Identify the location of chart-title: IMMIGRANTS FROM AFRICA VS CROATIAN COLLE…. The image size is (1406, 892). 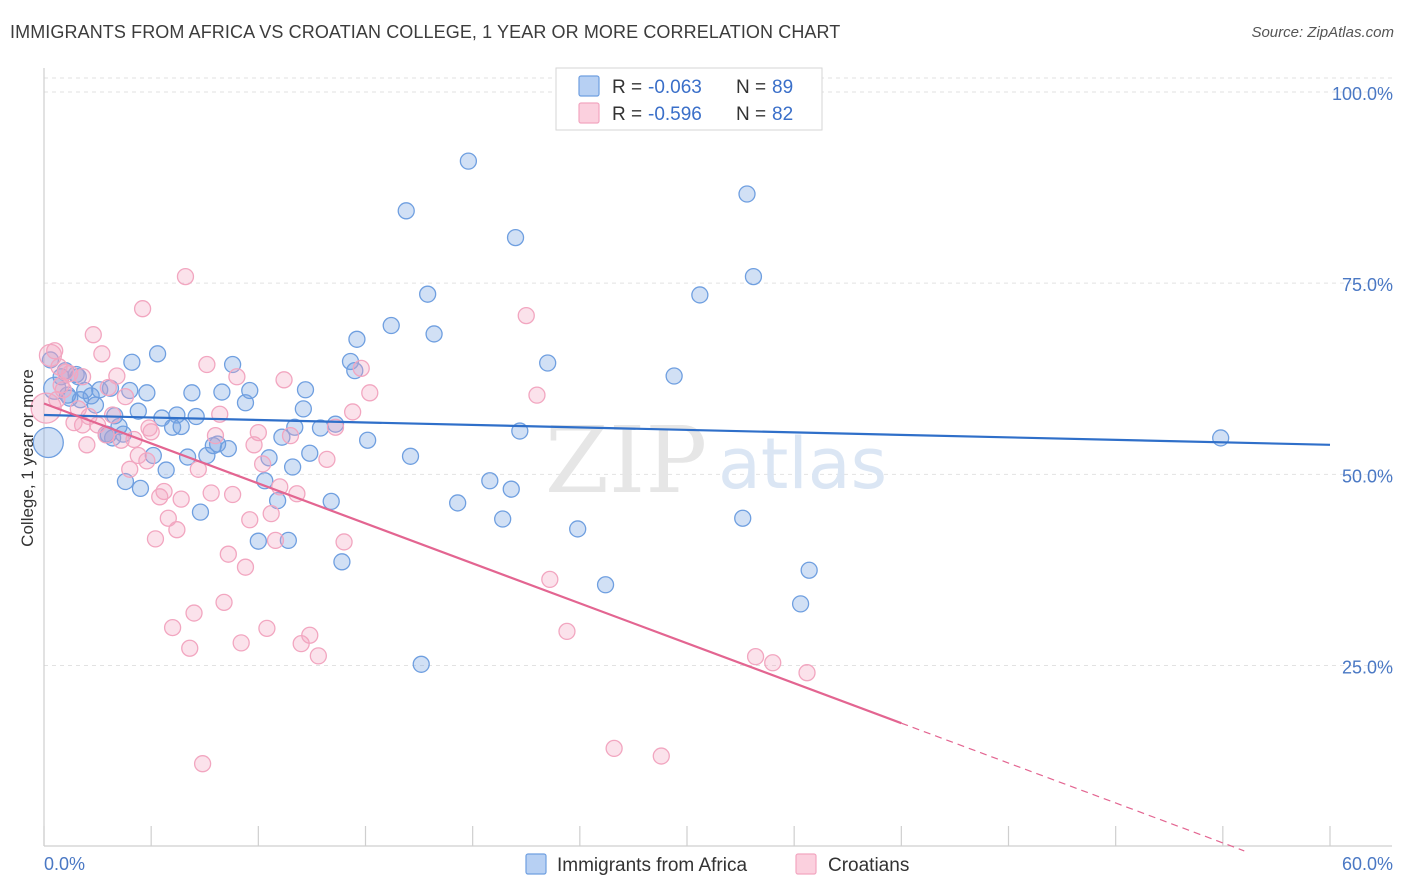
(425, 32).